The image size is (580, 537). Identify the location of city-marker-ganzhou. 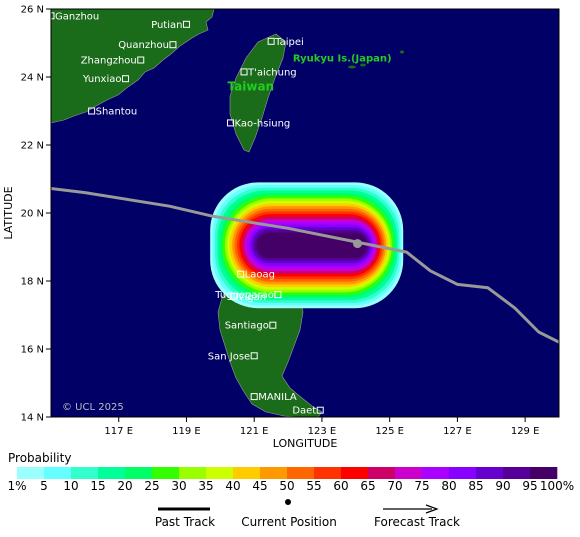
(53, 16).